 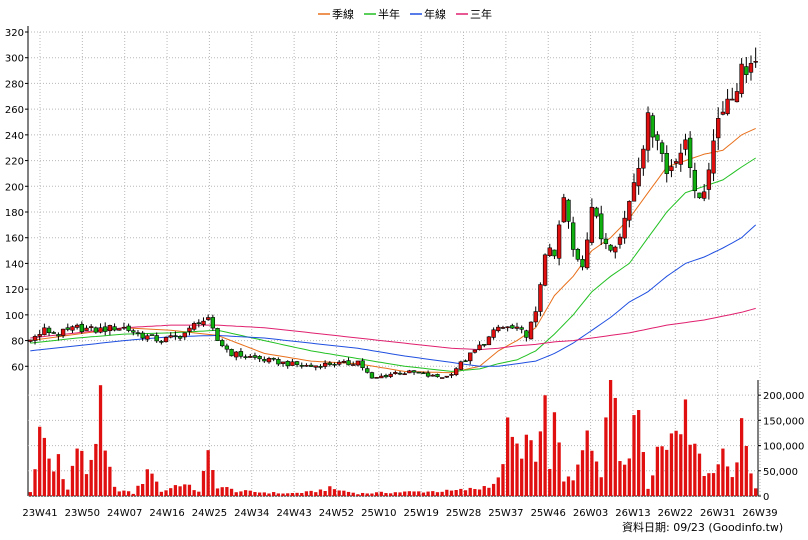 What do you see at coordinates (675, 513) in the screenshot?
I see `x-tick-label: 26W22` at bounding box center [675, 513].